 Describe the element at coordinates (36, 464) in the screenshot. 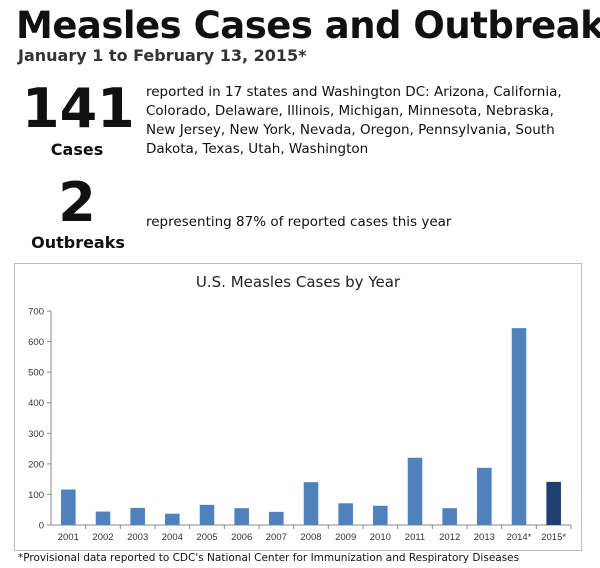

I see `y-tick-label: 200` at that location.